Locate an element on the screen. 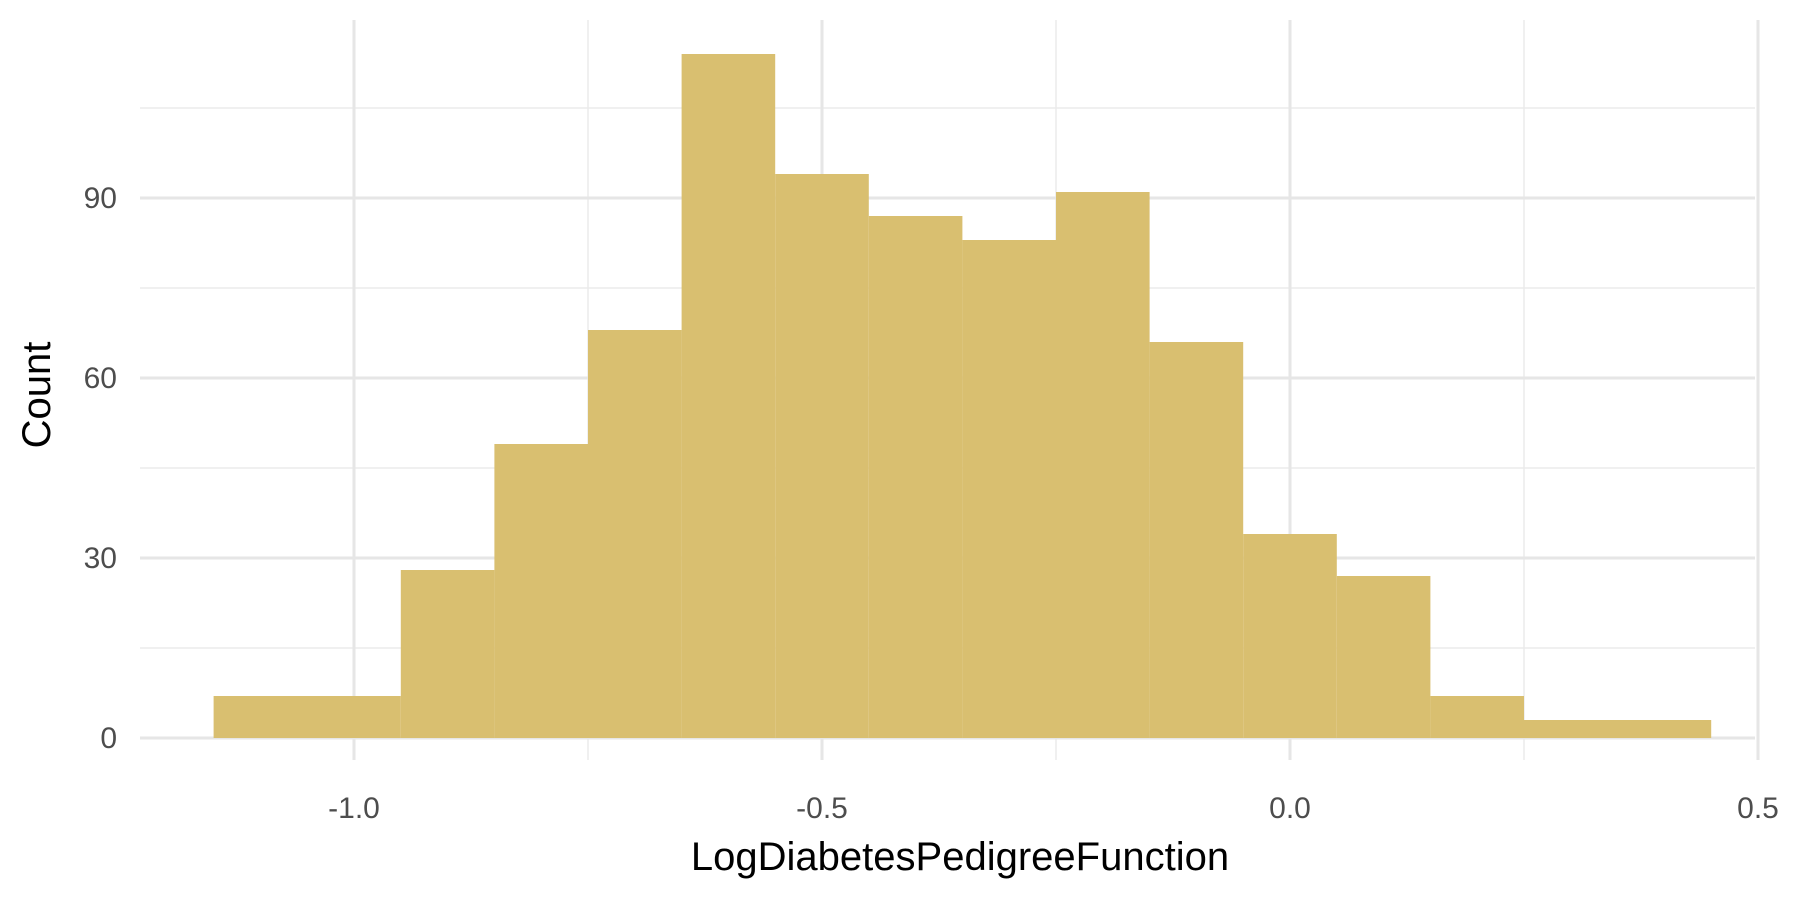  x-tick-label: 0.5 is located at coordinates (1758, 808).